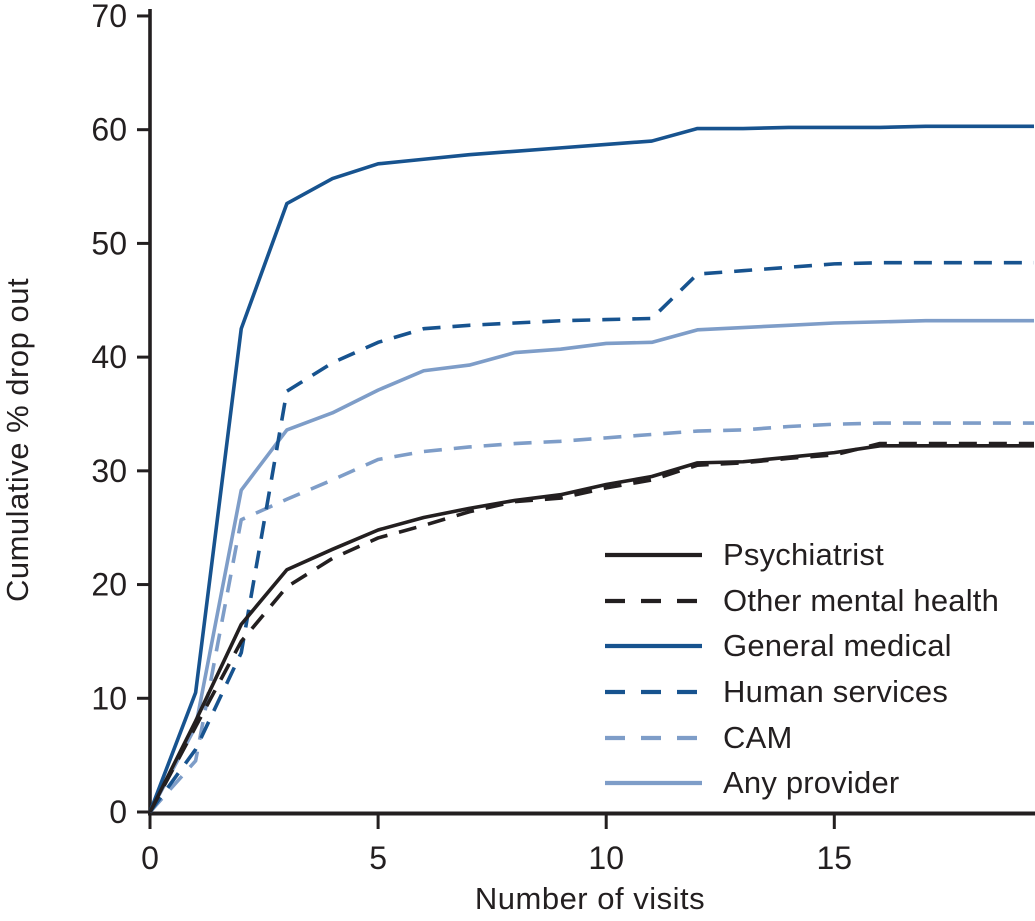  Describe the element at coordinates (109, 357) in the screenshot. I see `y-tick-label: 40` at that location.